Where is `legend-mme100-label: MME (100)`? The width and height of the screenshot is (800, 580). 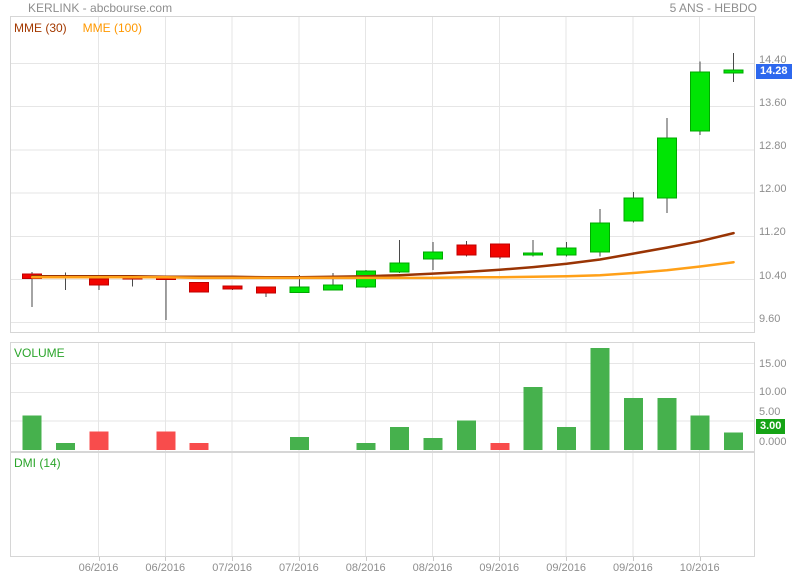 legend-mme100-label: MME (100) is located at coordinates (112, 28).